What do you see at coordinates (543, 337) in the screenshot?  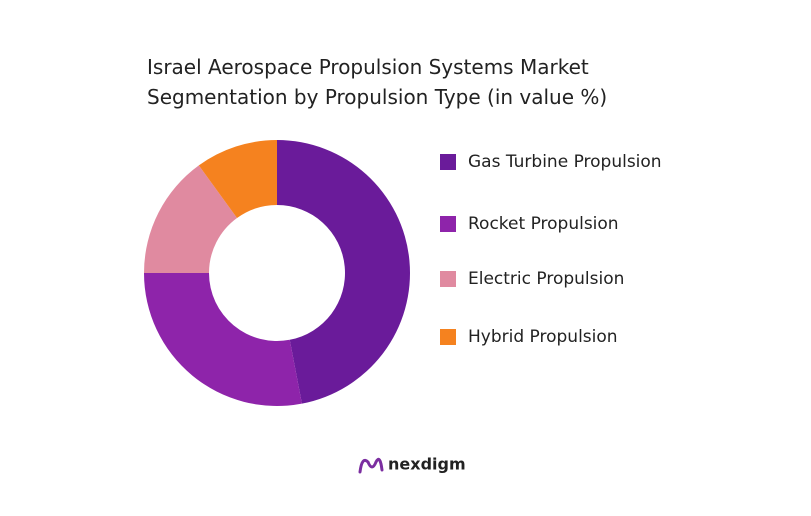 I see `legend-label: Hybrid Propulsion` at bounding box center [543, 337].